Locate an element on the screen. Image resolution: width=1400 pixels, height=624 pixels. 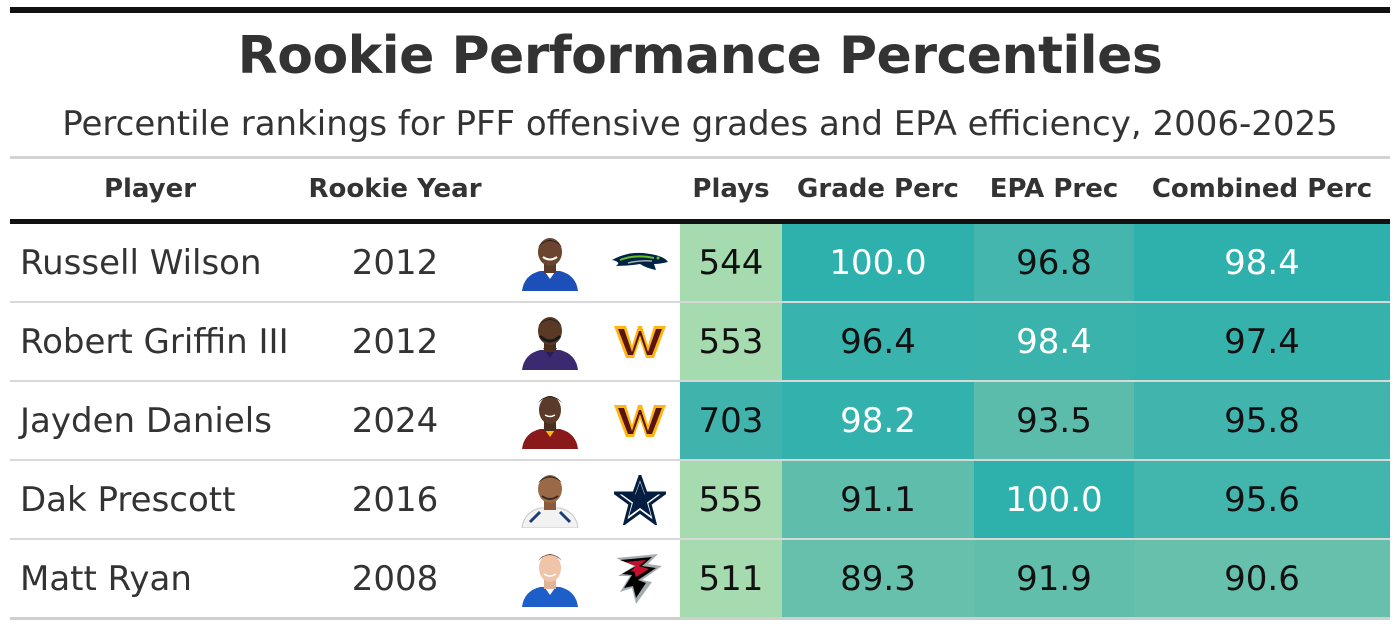
plays-value: 511 is located at coordinates (731, 579).